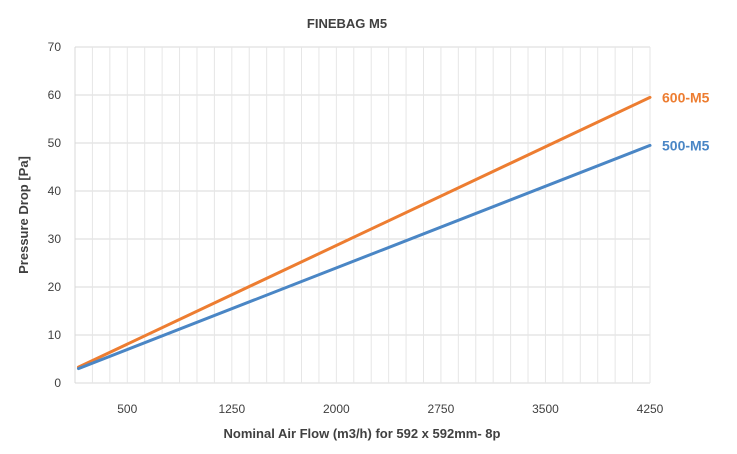 The image size is (737, 454). What do you see at coordinates (336, 409) in the screenshot?
I see `x-tick-label: 2000` at bounding box center [336, 409].